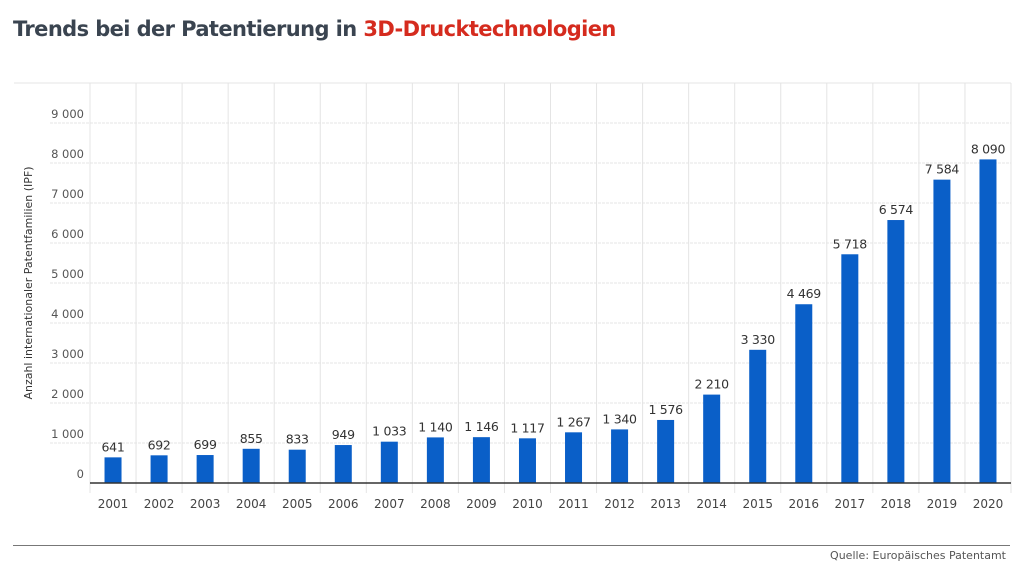  Describe the element at coordinates (511, 545) in the screenshot. I see `footer-divider` at that location.